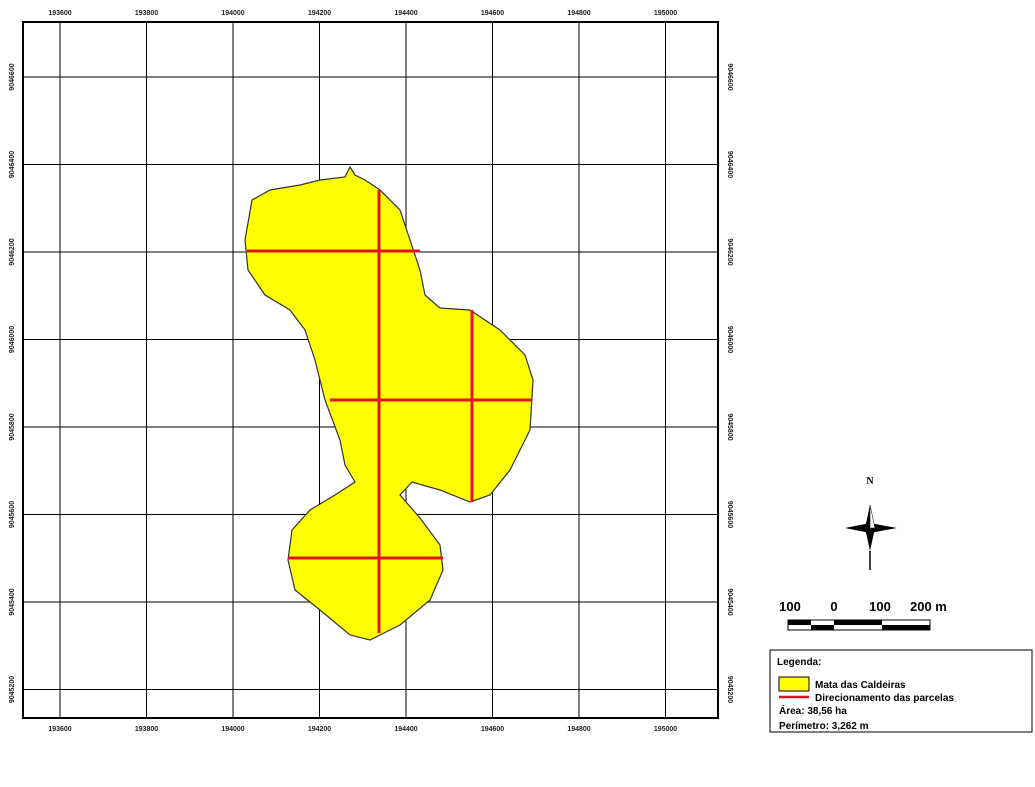 The height and width of the screenshot is (787, 1035). I want to click on scale-label: 200 m, so click(928, 606).